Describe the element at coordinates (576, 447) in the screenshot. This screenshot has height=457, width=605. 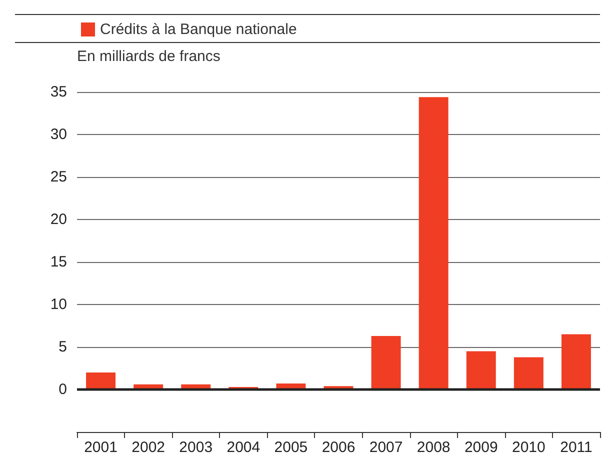
I see `x-tick-label: 2011` at that location.